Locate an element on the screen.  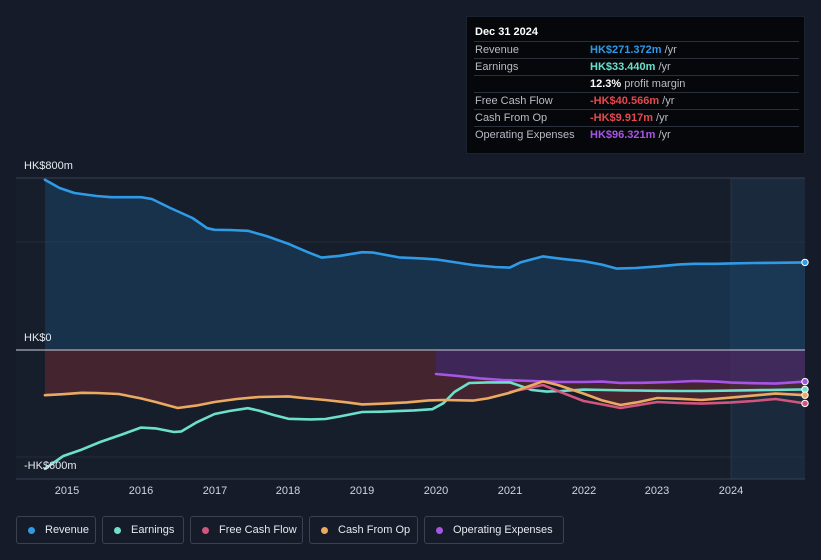
tooltip-value: -HK$40.566m /yr is located at coordinates (632, 101).